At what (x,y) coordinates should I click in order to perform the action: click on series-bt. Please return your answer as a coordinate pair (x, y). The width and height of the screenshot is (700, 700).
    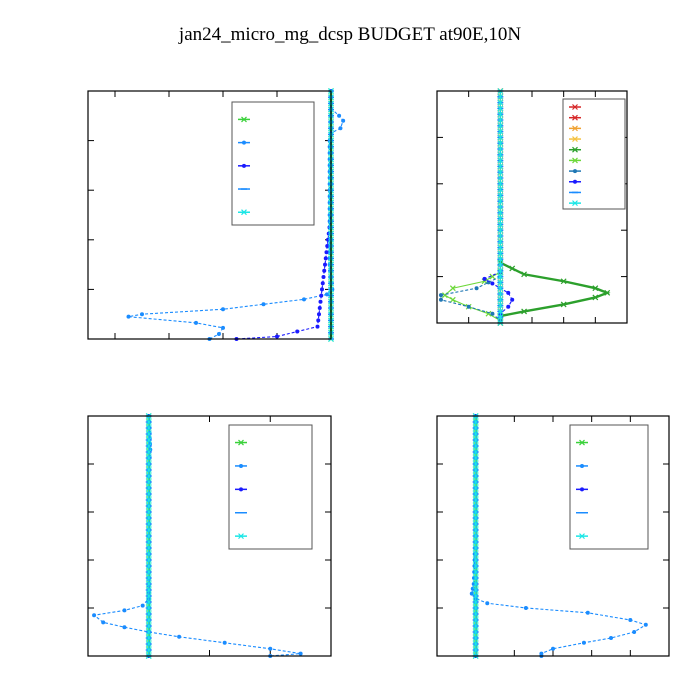
    Looking at the image, I should click on (475, 536).